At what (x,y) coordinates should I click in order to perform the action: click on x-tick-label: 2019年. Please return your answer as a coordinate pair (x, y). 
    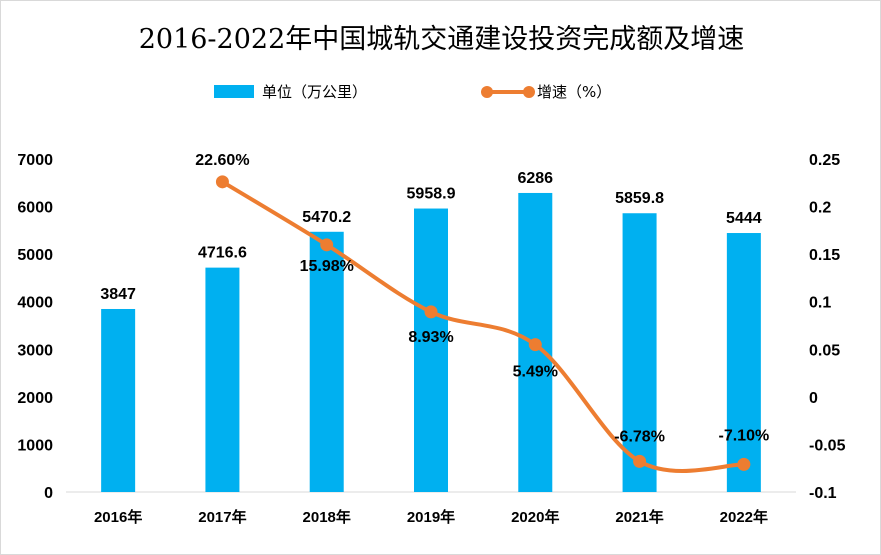
    Looking at the image, I should click on (431, 517).